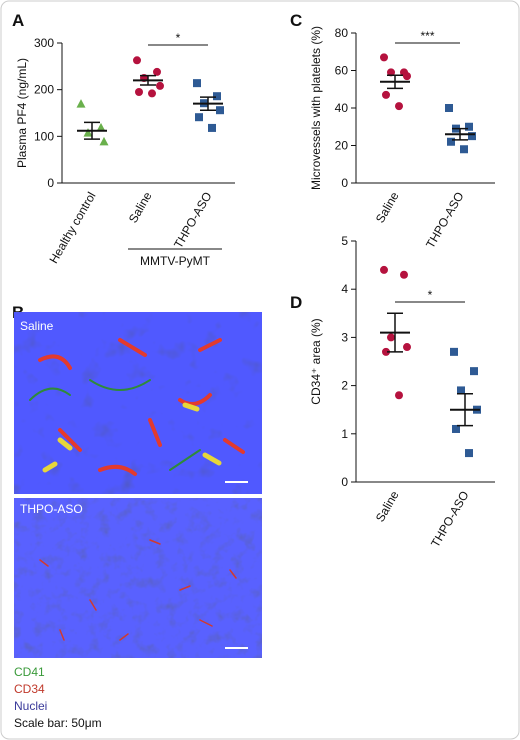 Image resolution: width=520 pixels, height=740 pixels. I want to click on y-axis-label: Plasma PF4 (ng/mL), so click(22, 113).